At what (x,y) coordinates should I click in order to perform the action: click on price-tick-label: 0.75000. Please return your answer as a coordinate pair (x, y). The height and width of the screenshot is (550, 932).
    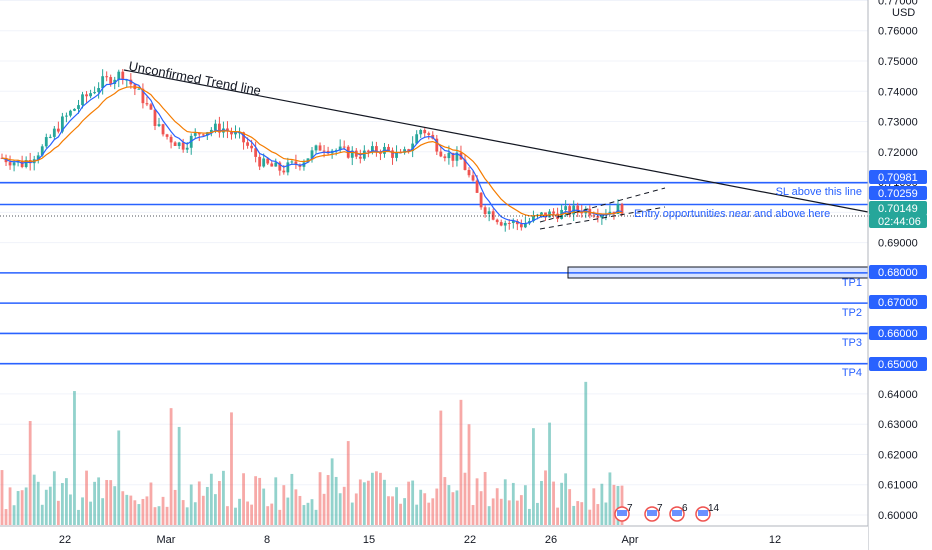
    Looking at the image, I should click on (898, 62).